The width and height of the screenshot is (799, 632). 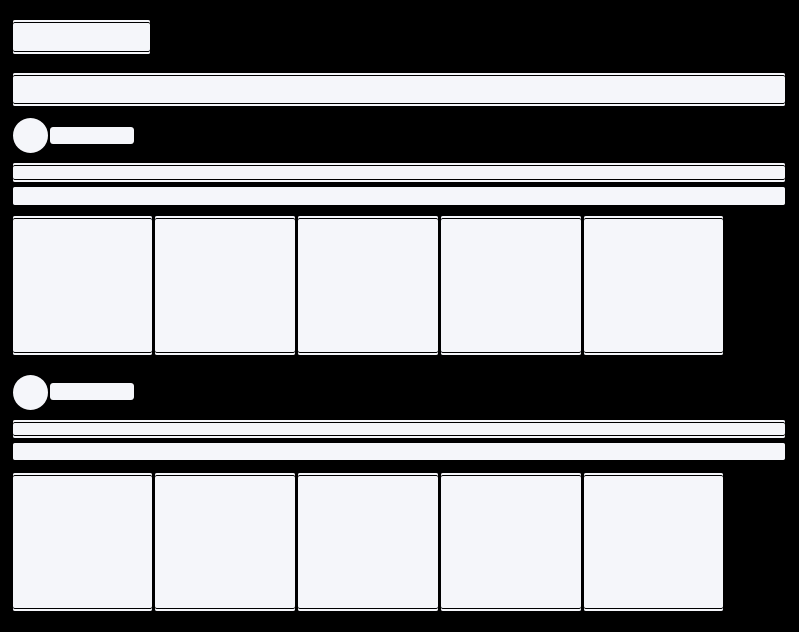 I want to click on title-placeholder, so click(x=81, y=37).